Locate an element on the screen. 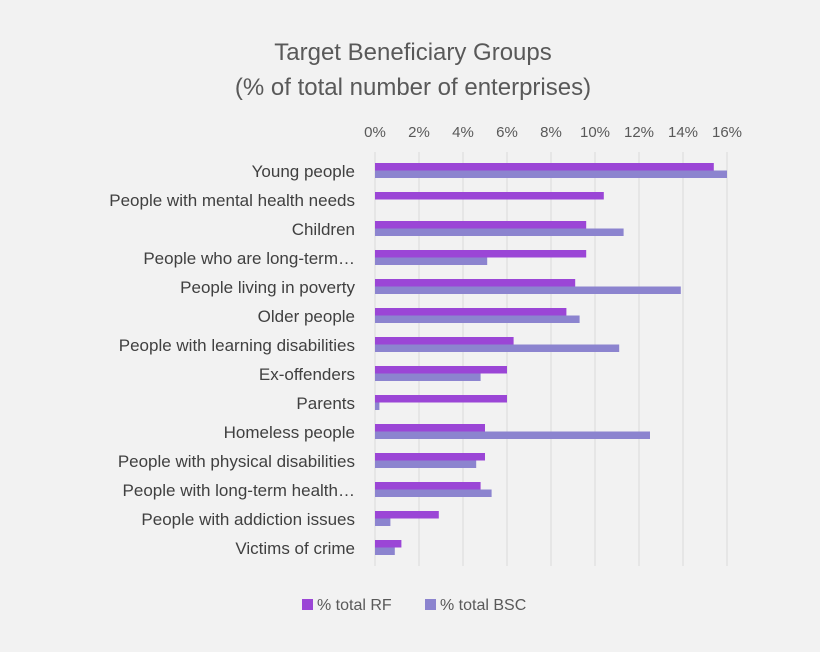  legend-label: % total BSC is located at coordinates (483, 605).